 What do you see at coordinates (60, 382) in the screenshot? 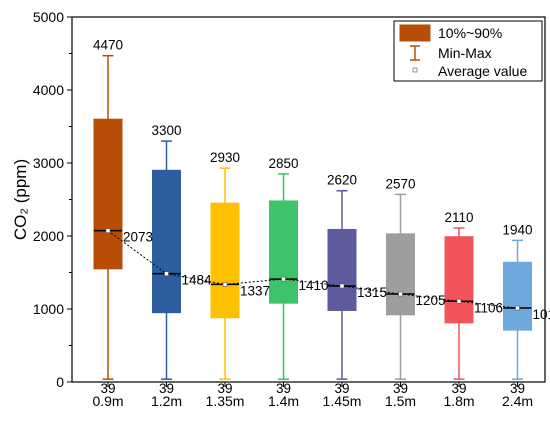
I see `y-tick-label: 0` at bounding box center [60, 382].